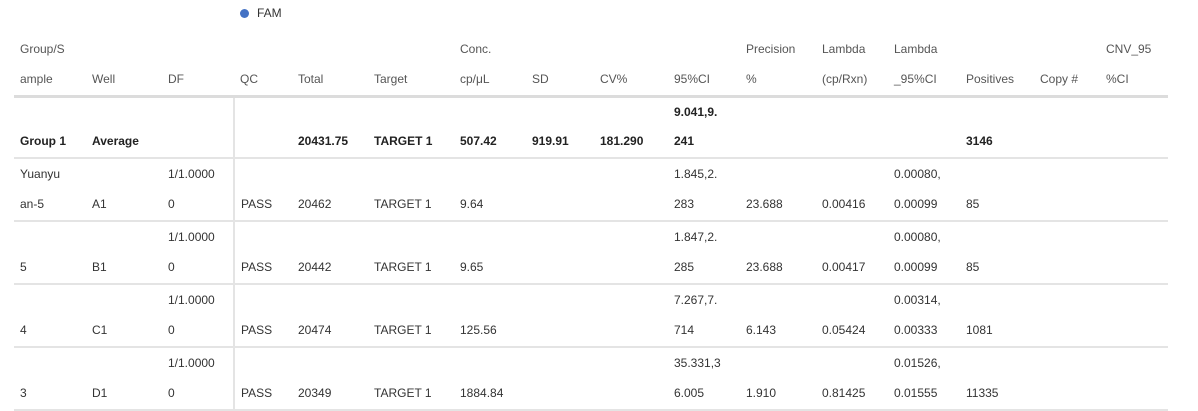 The width and height of the screenshot is (1198, 411). I want to click on column-header-text: QC, so click(249, 79).